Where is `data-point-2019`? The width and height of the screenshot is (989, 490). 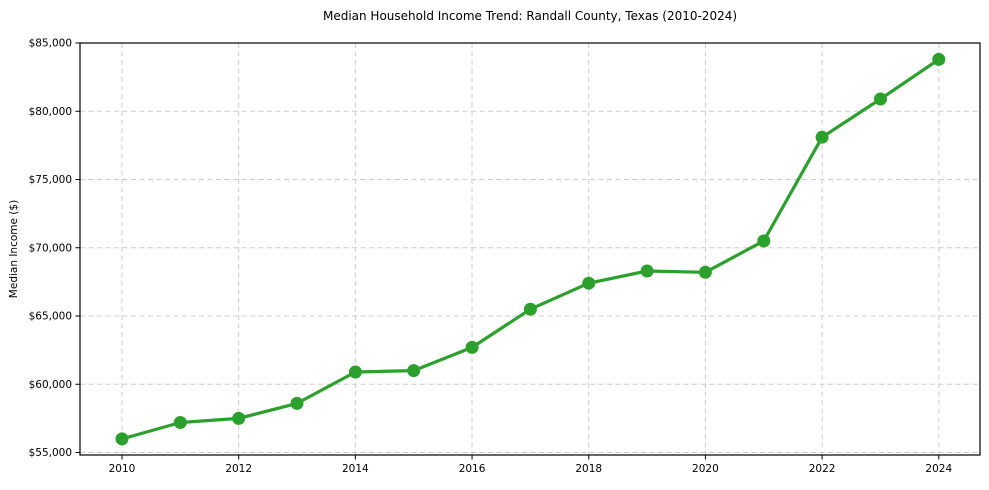
data-point-2019 is located at coordinates (647, 271).